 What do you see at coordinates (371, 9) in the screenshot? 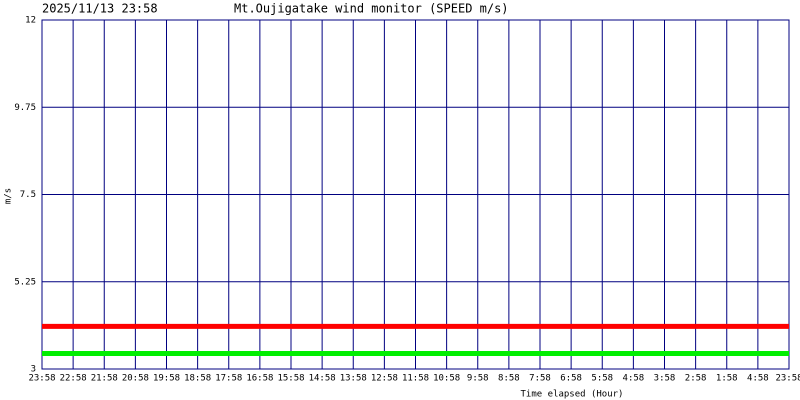
I see `chart-title: Mt.Oujigatake wind monitor (SPEED m/s)` at bounding box center [371, 9].